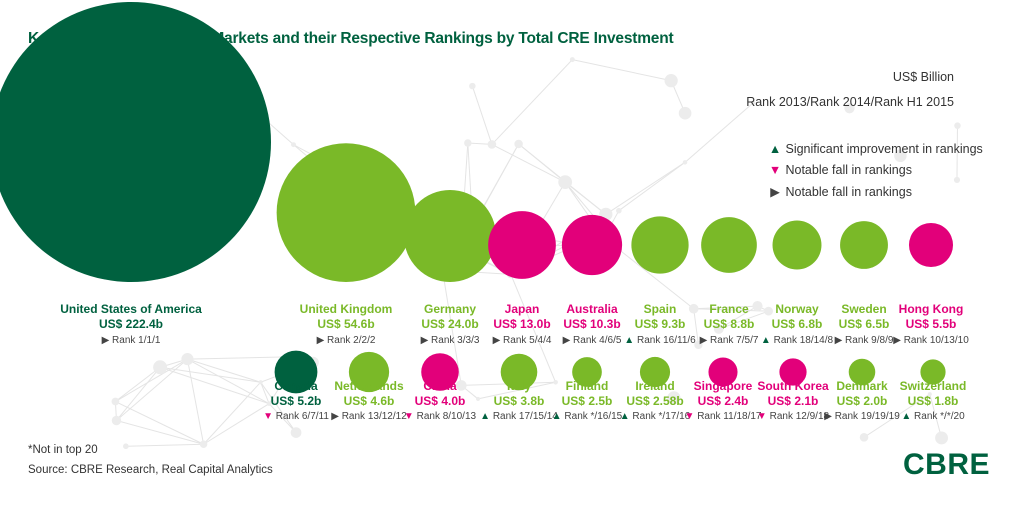 This screenshot has height=507, width=1024. I want to click on market-name: United Kingdom, so click(346, 309).